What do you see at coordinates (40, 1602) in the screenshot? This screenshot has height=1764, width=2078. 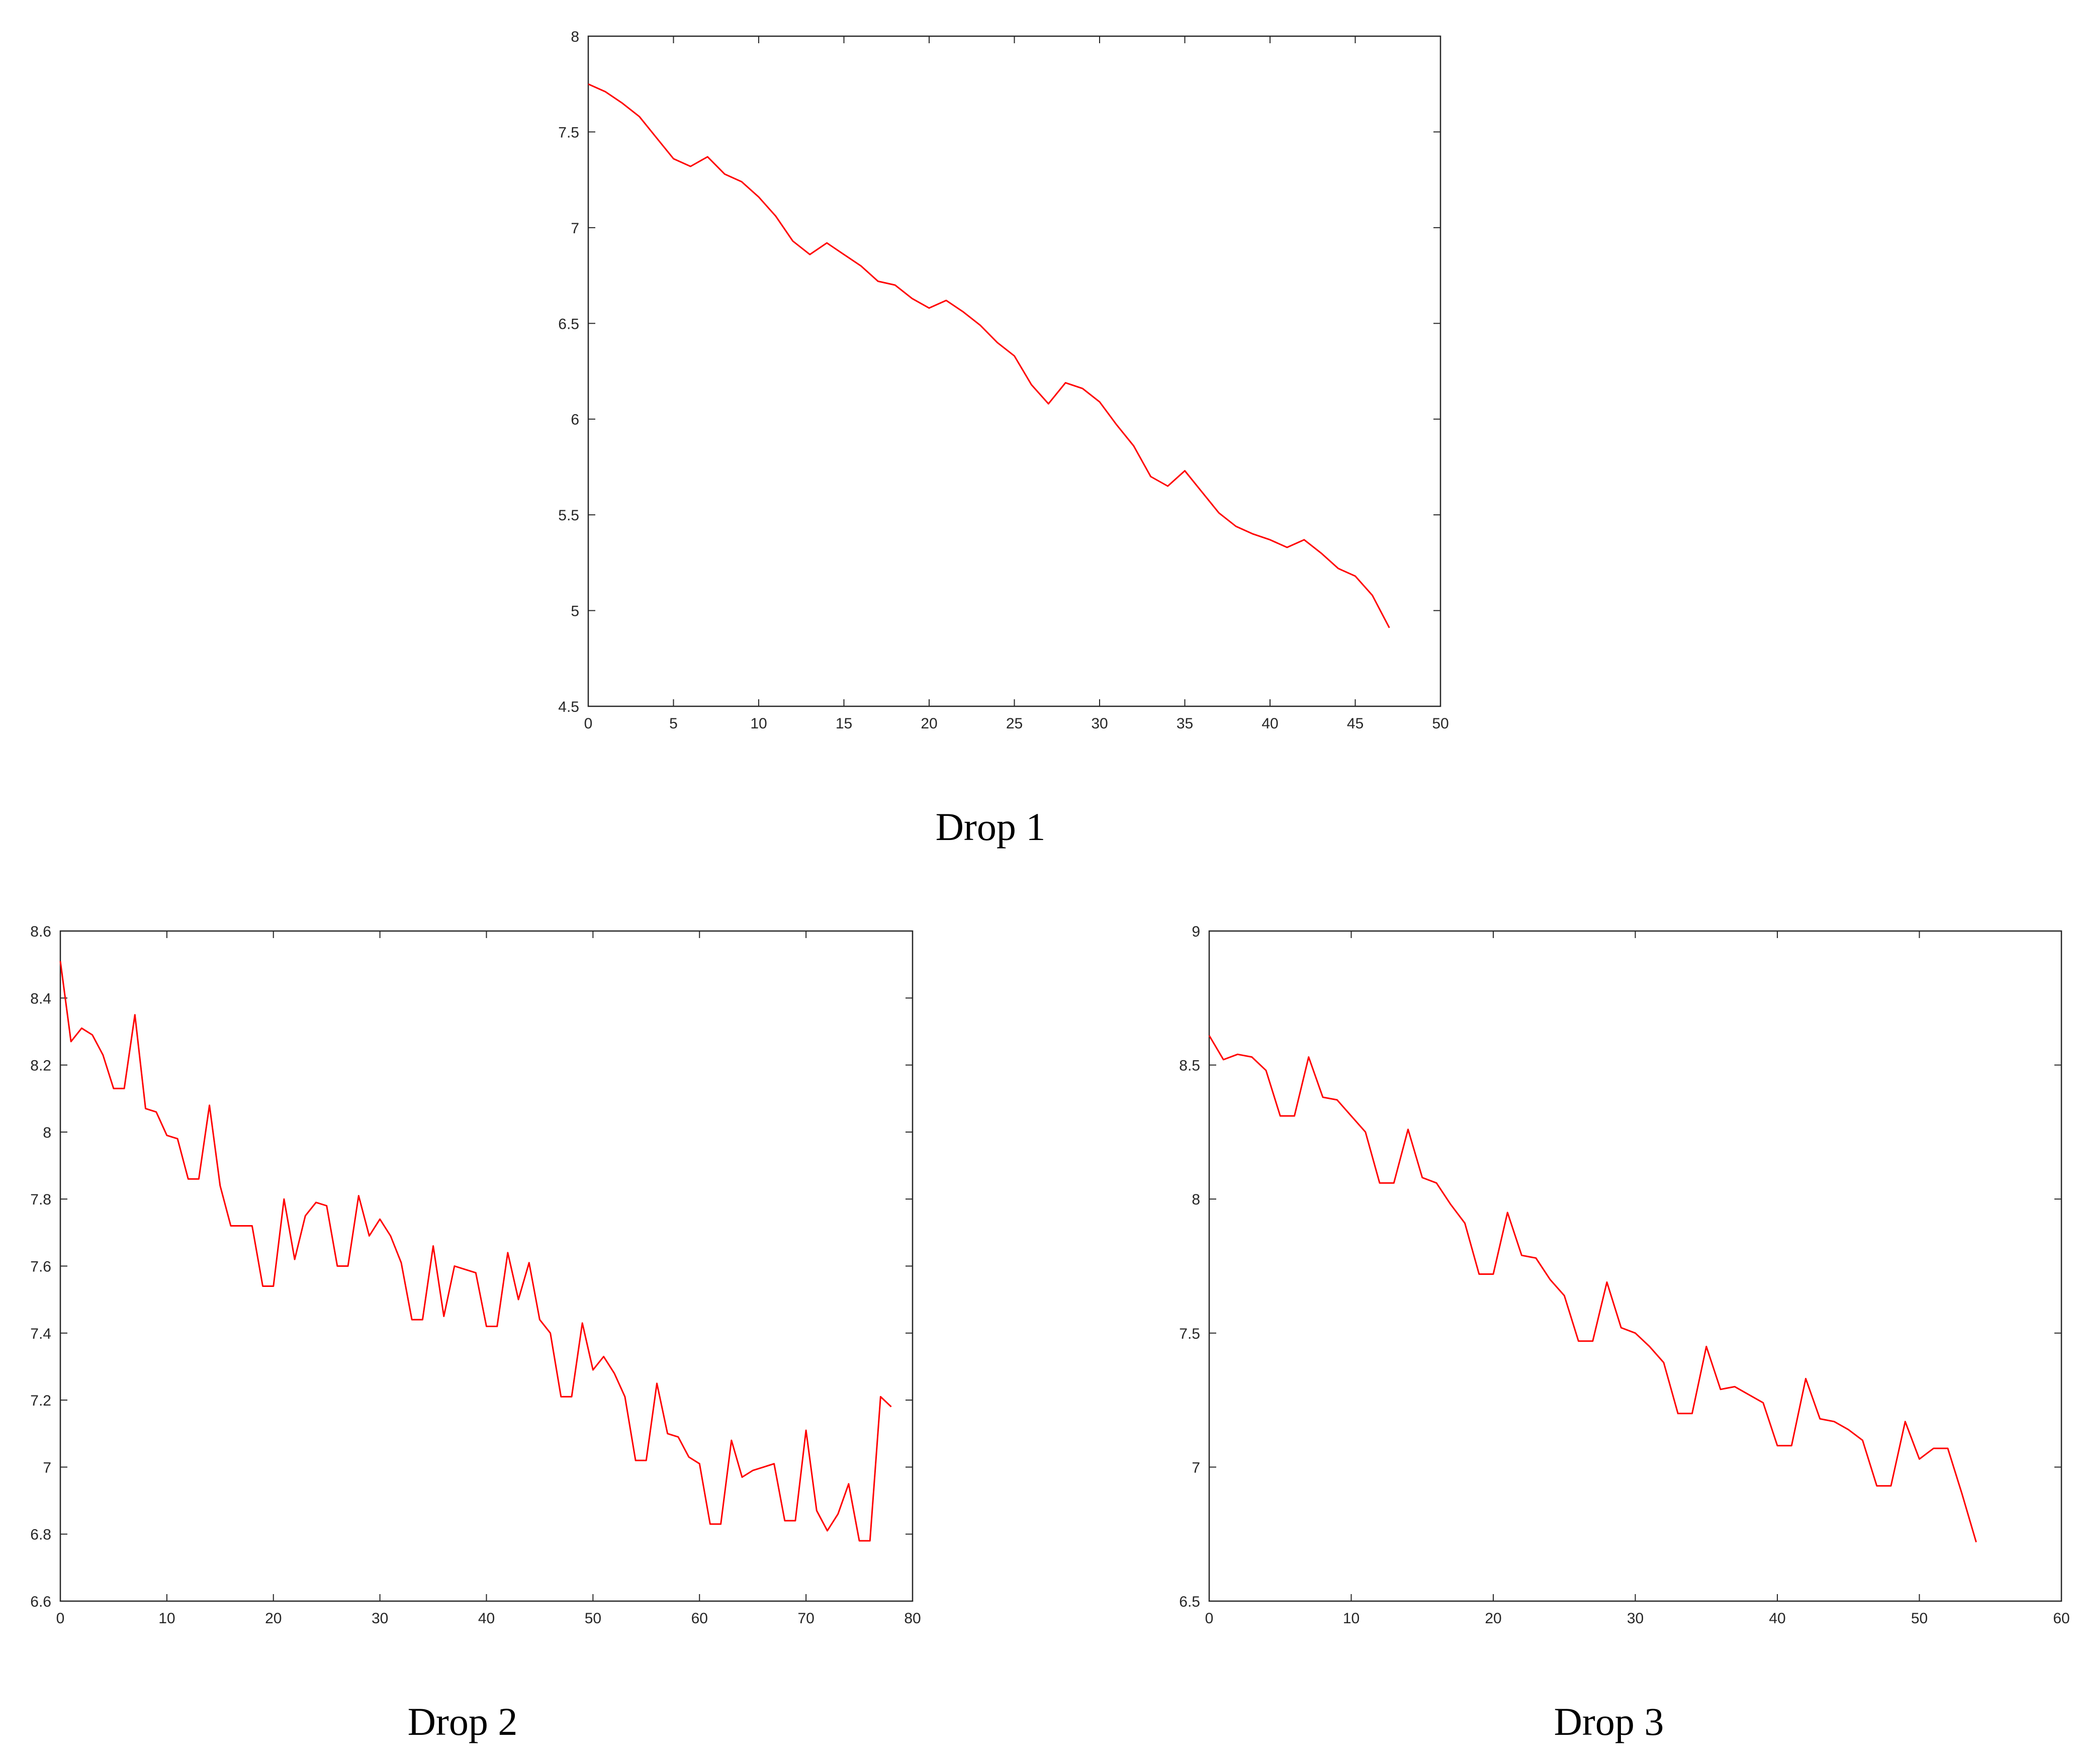 I see `y-tick-label: 6.6` at bounding box center [40, 1602].